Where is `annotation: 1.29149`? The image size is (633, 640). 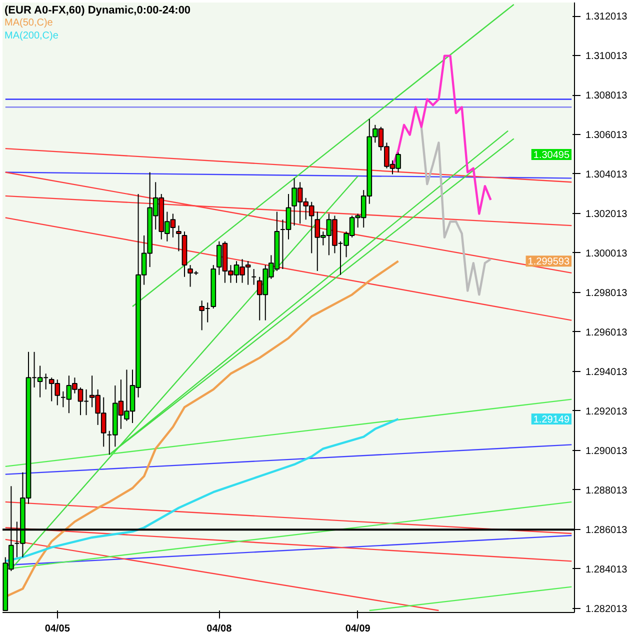 annotation: 1.29149 is located at coordinates (551, 420).